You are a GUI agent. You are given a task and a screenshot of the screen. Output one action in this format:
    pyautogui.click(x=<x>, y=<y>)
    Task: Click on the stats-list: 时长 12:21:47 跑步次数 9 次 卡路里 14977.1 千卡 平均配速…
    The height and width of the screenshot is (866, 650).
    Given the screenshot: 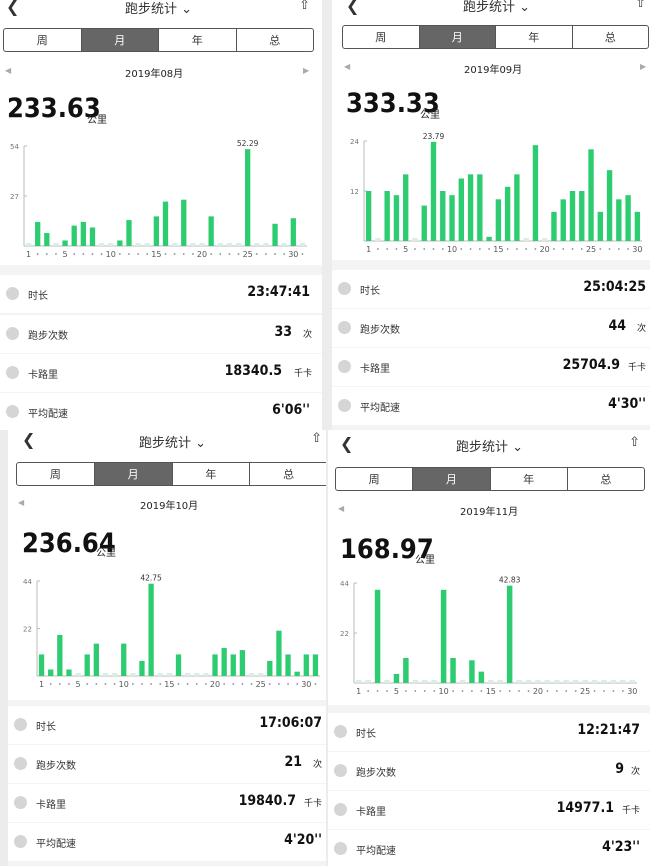 What is the action you would take?
    pyautogui.click(x=489, y=785)
    